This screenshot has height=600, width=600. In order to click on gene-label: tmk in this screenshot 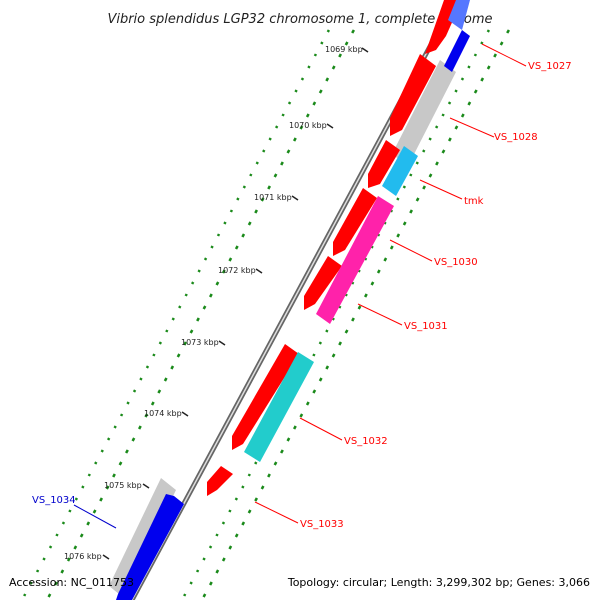, I will do `click(474, 201)`.